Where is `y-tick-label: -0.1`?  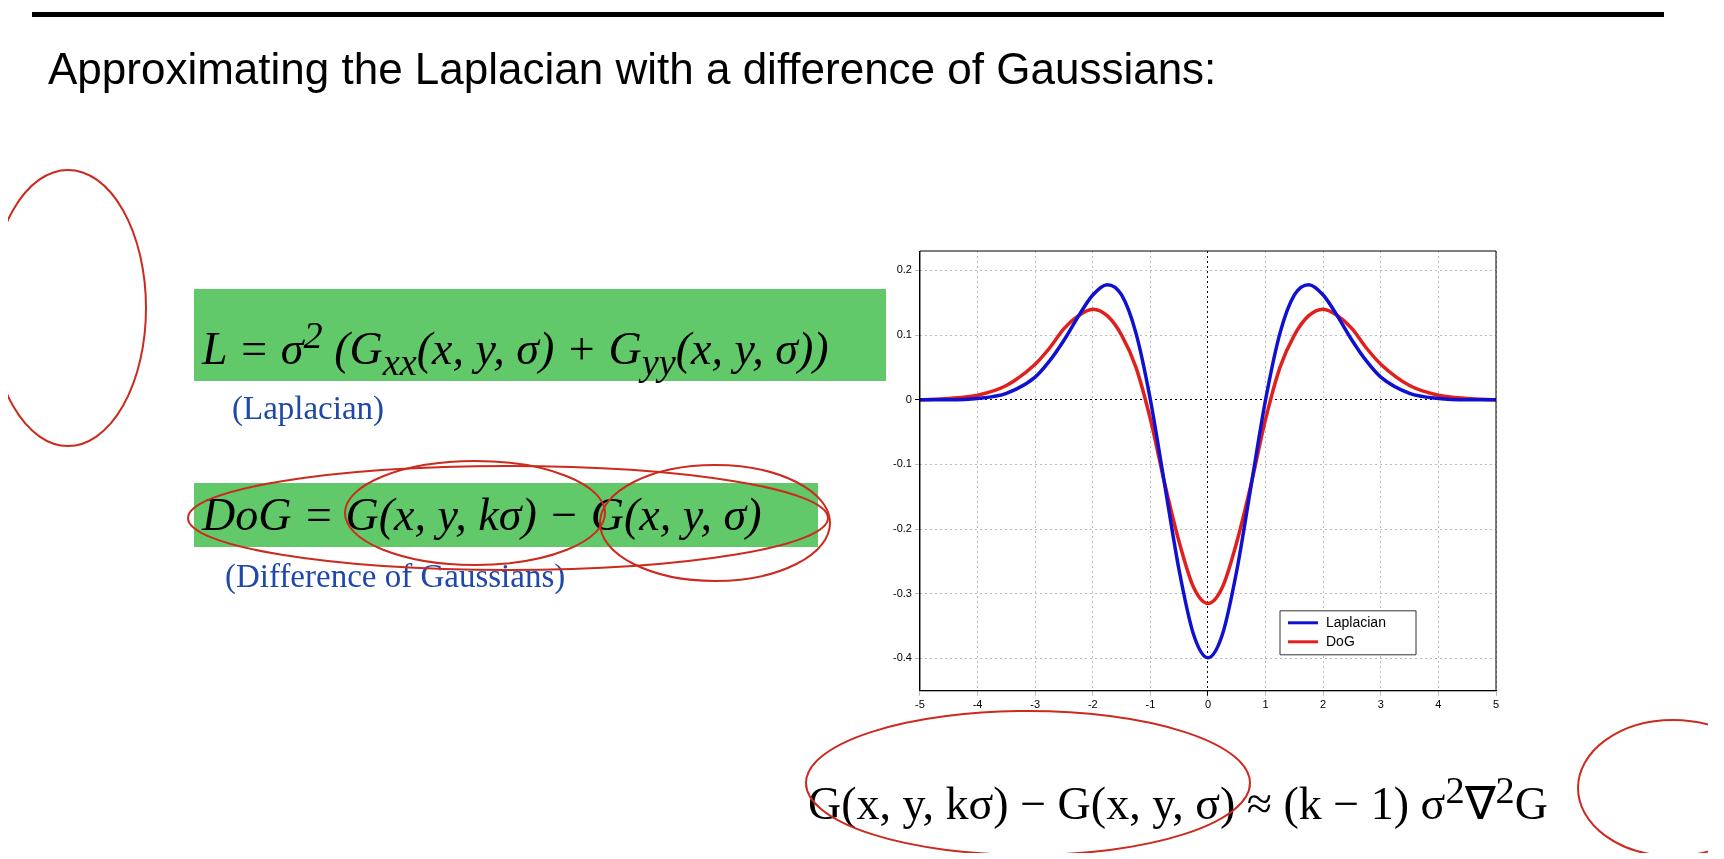 y-tick-label: -0.1 is located at coordinates (902, 463).